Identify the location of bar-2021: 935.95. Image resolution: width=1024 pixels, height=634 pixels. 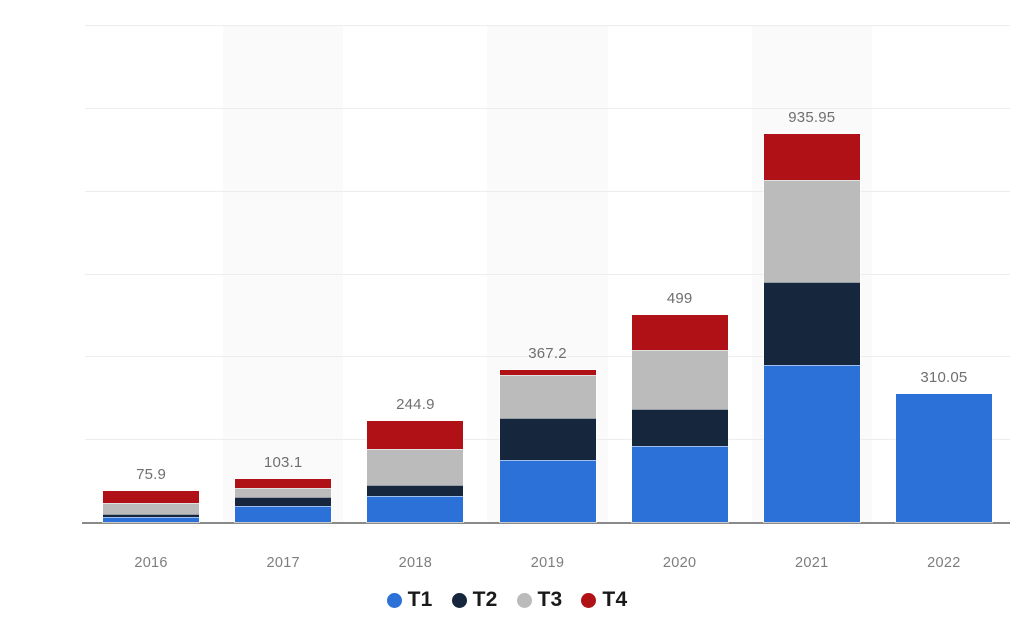
(811, 274).